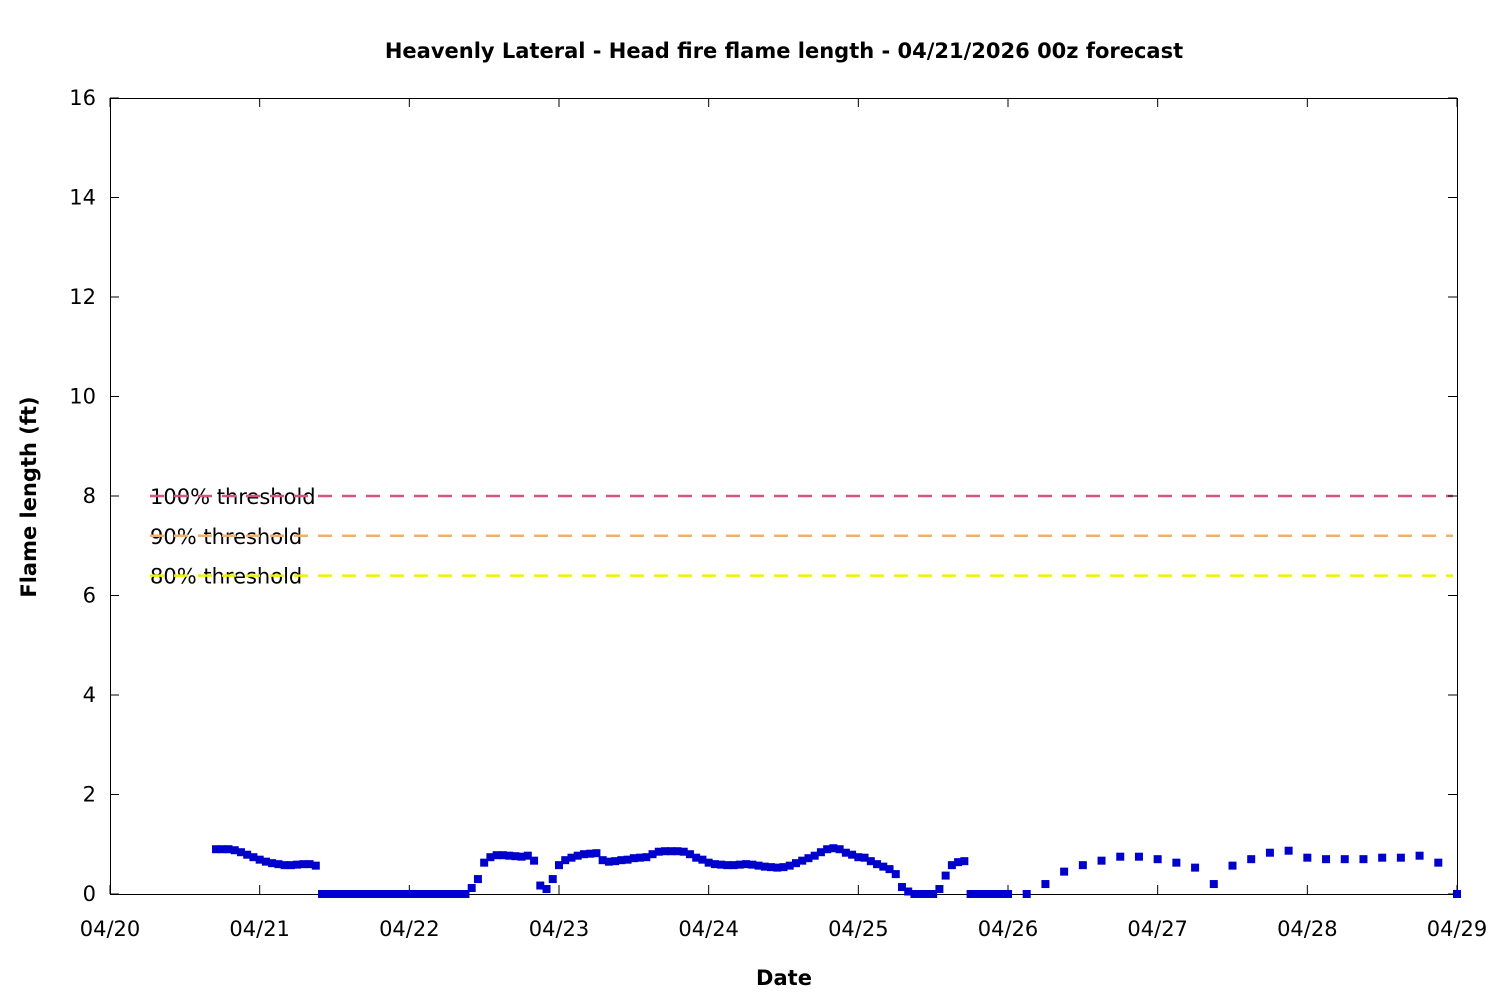 The image size is (1500, 1000). Describe the element at coordinates (559, 929) in the screenshot. I see `x-tick-label: 04/23` at that location.